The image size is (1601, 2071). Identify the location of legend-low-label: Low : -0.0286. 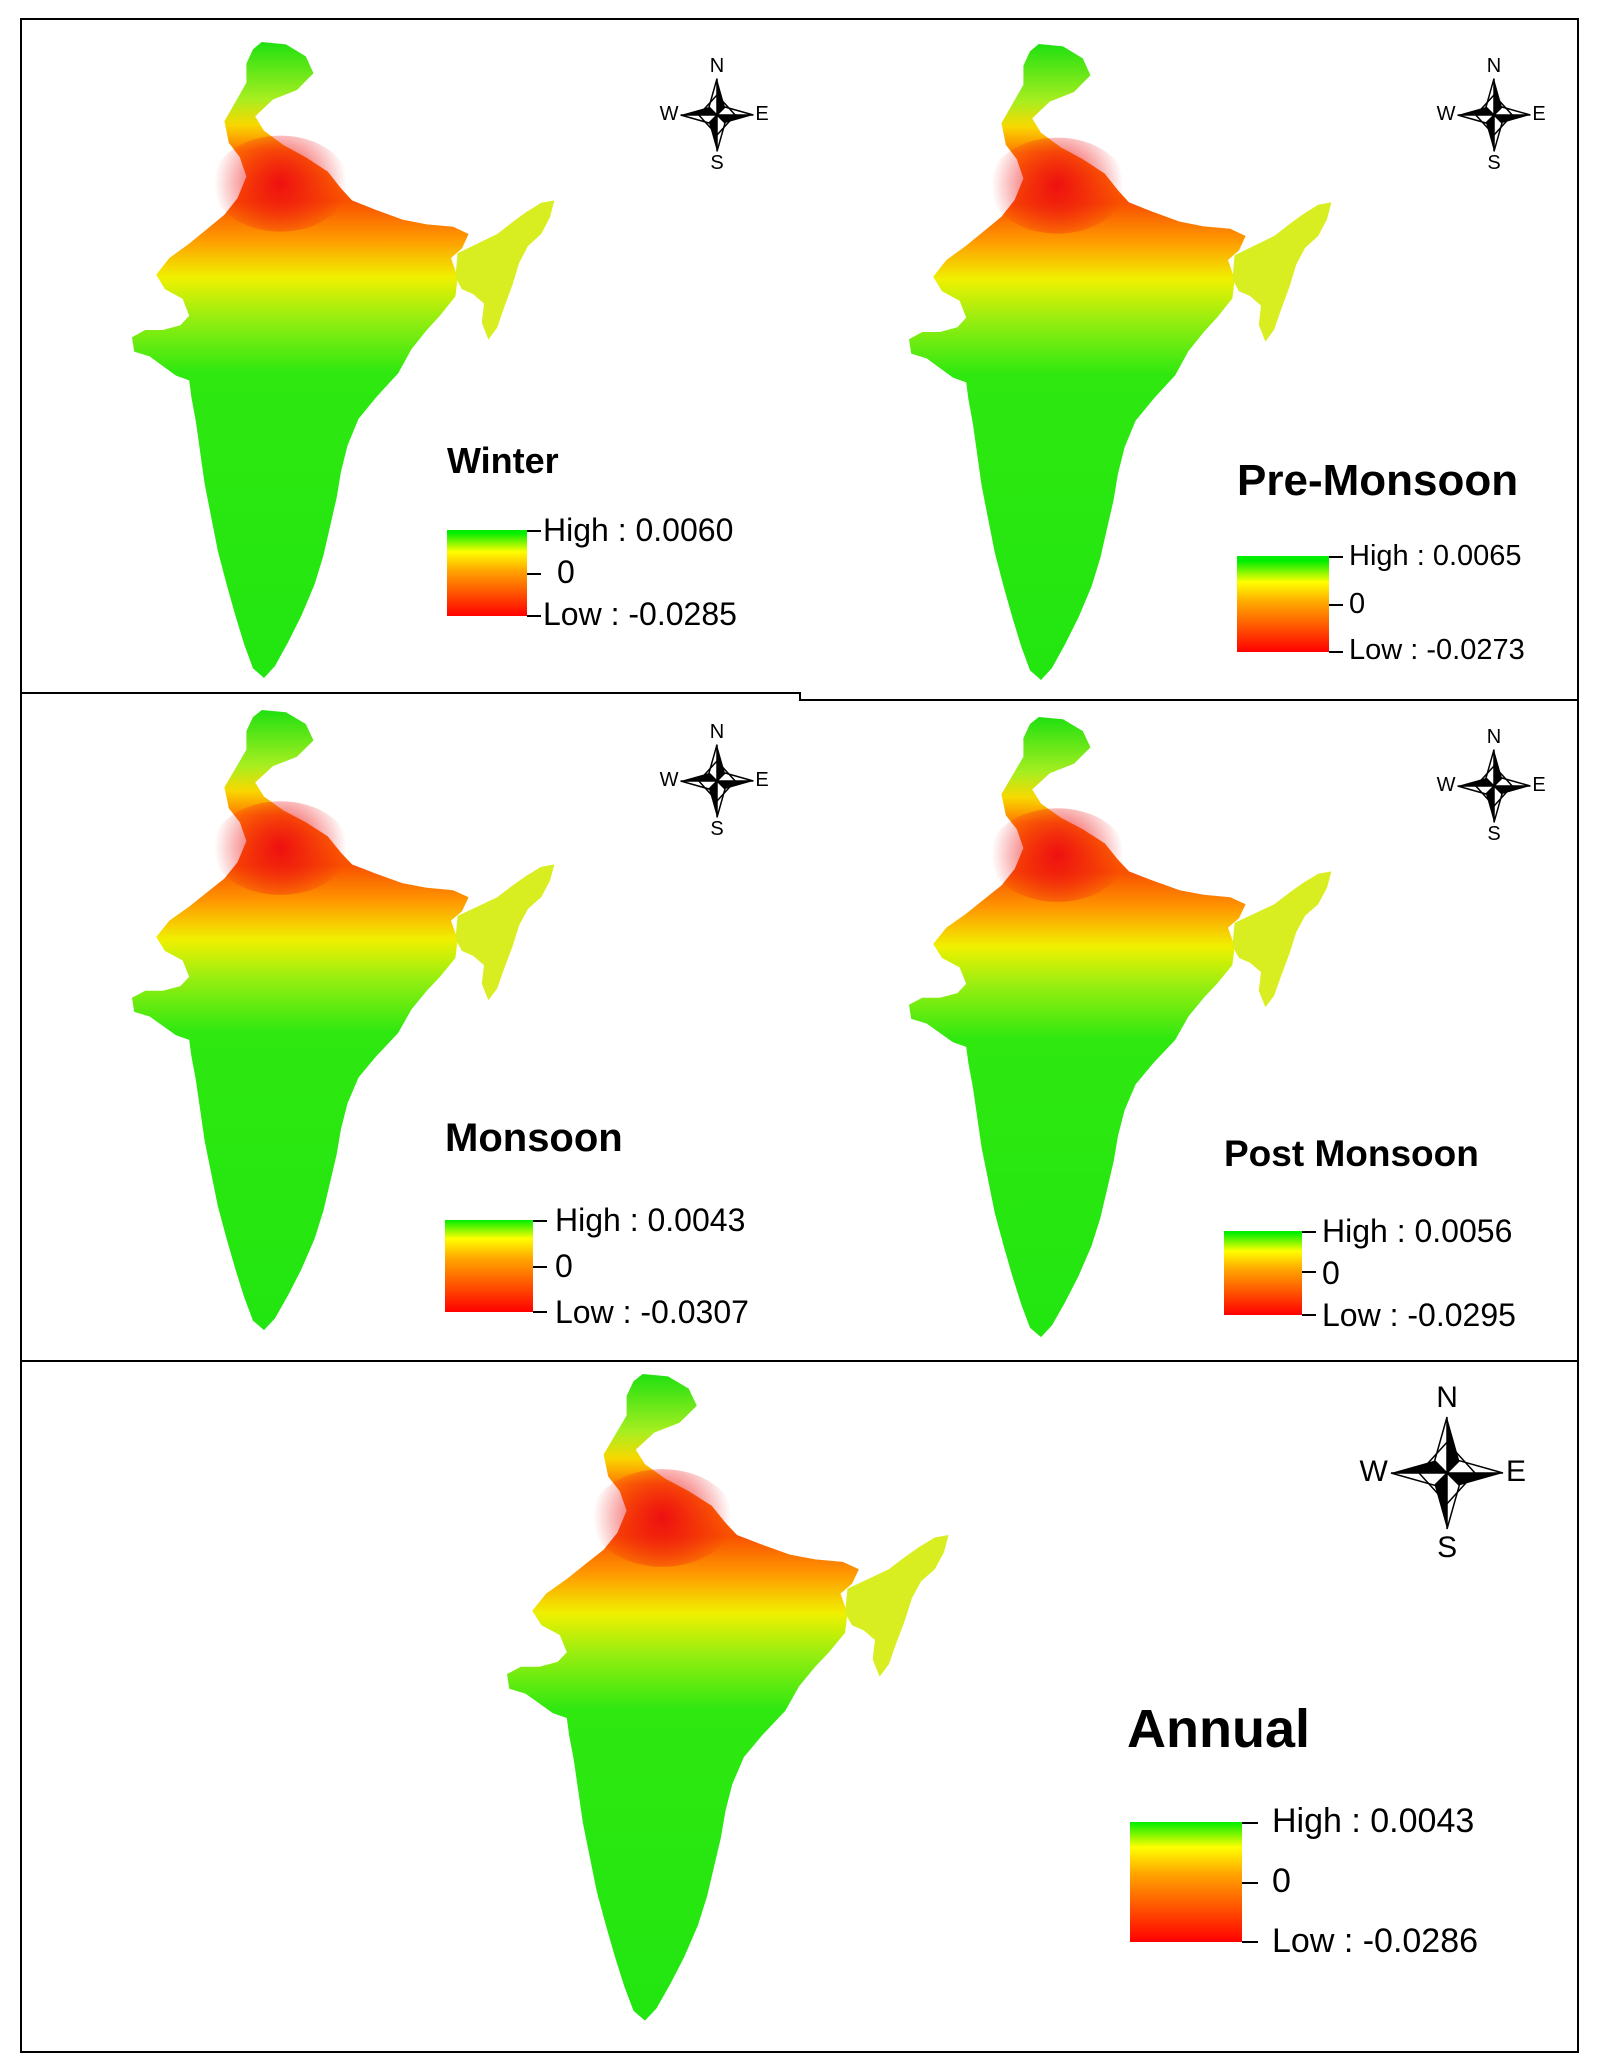
(1375, 1941).